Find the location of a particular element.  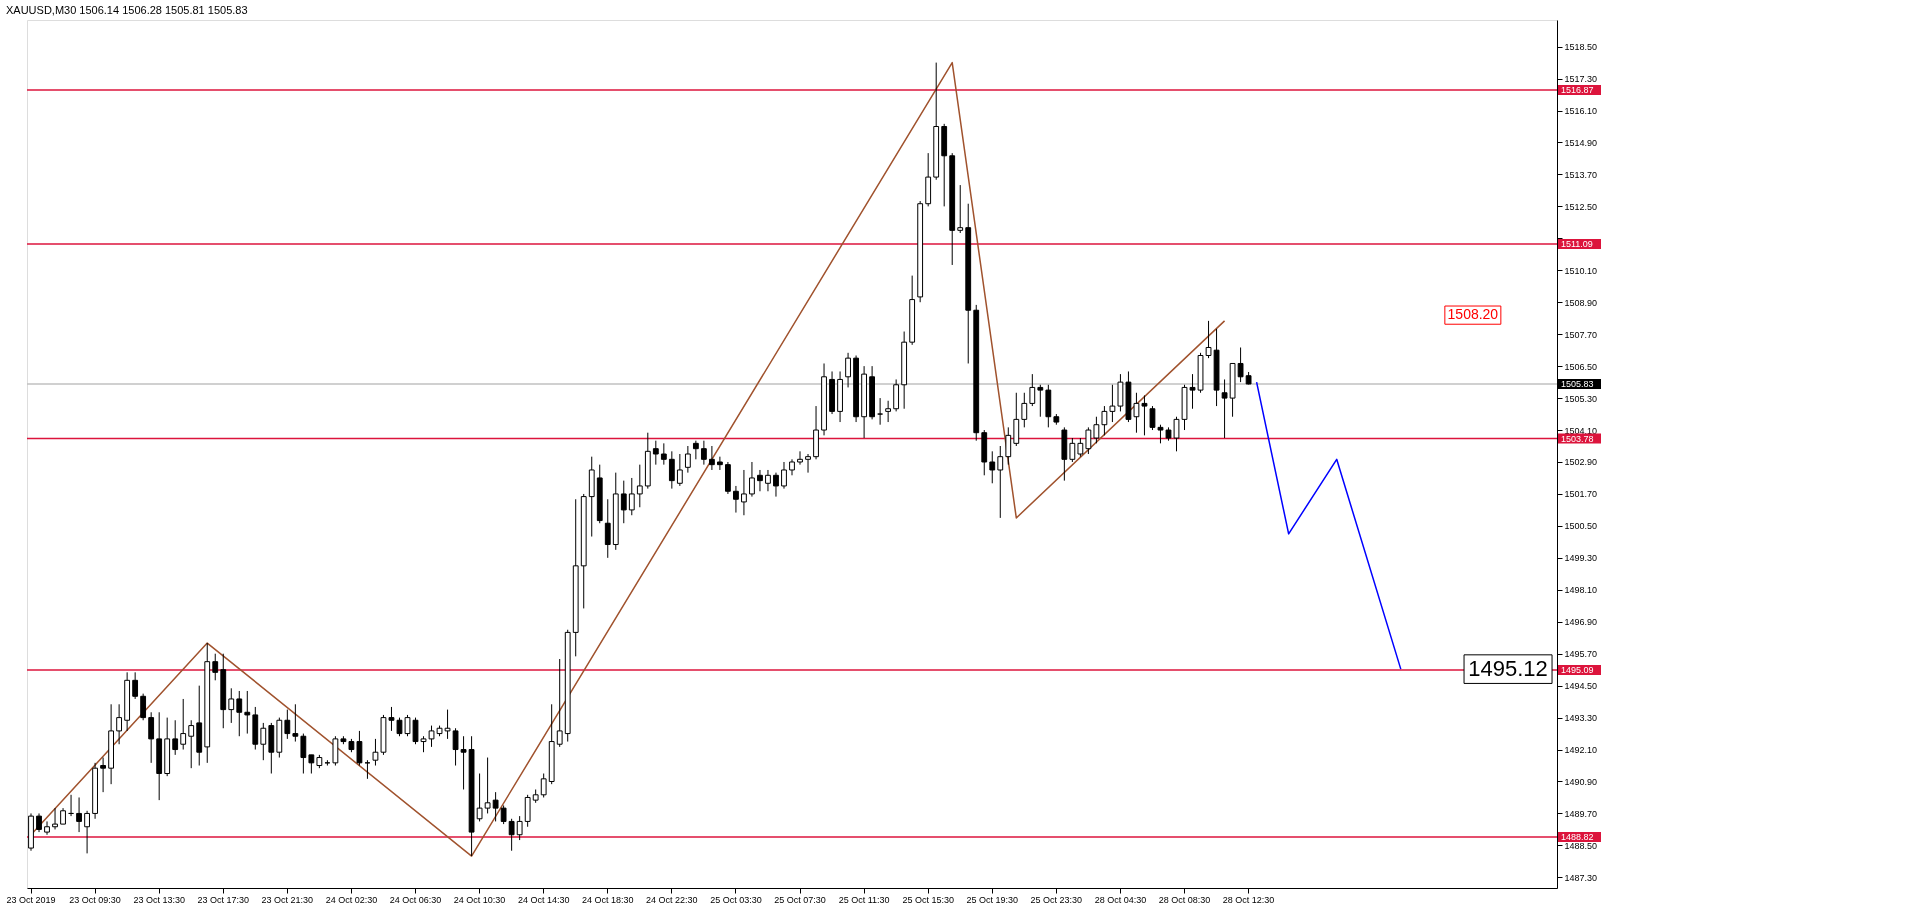

x-tick-label: 23 Oct 2019 is located at coordinates (31, 899).